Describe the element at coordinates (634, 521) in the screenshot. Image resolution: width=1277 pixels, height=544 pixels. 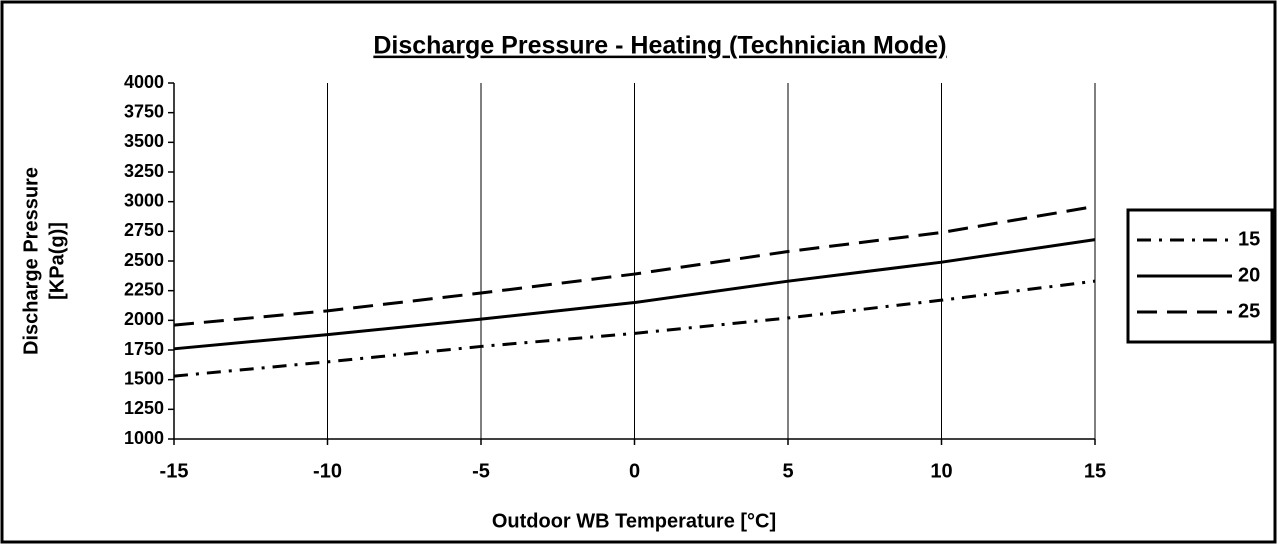
I see `x-axis-label: Outdoor WB Temperature [°C]` at that location.